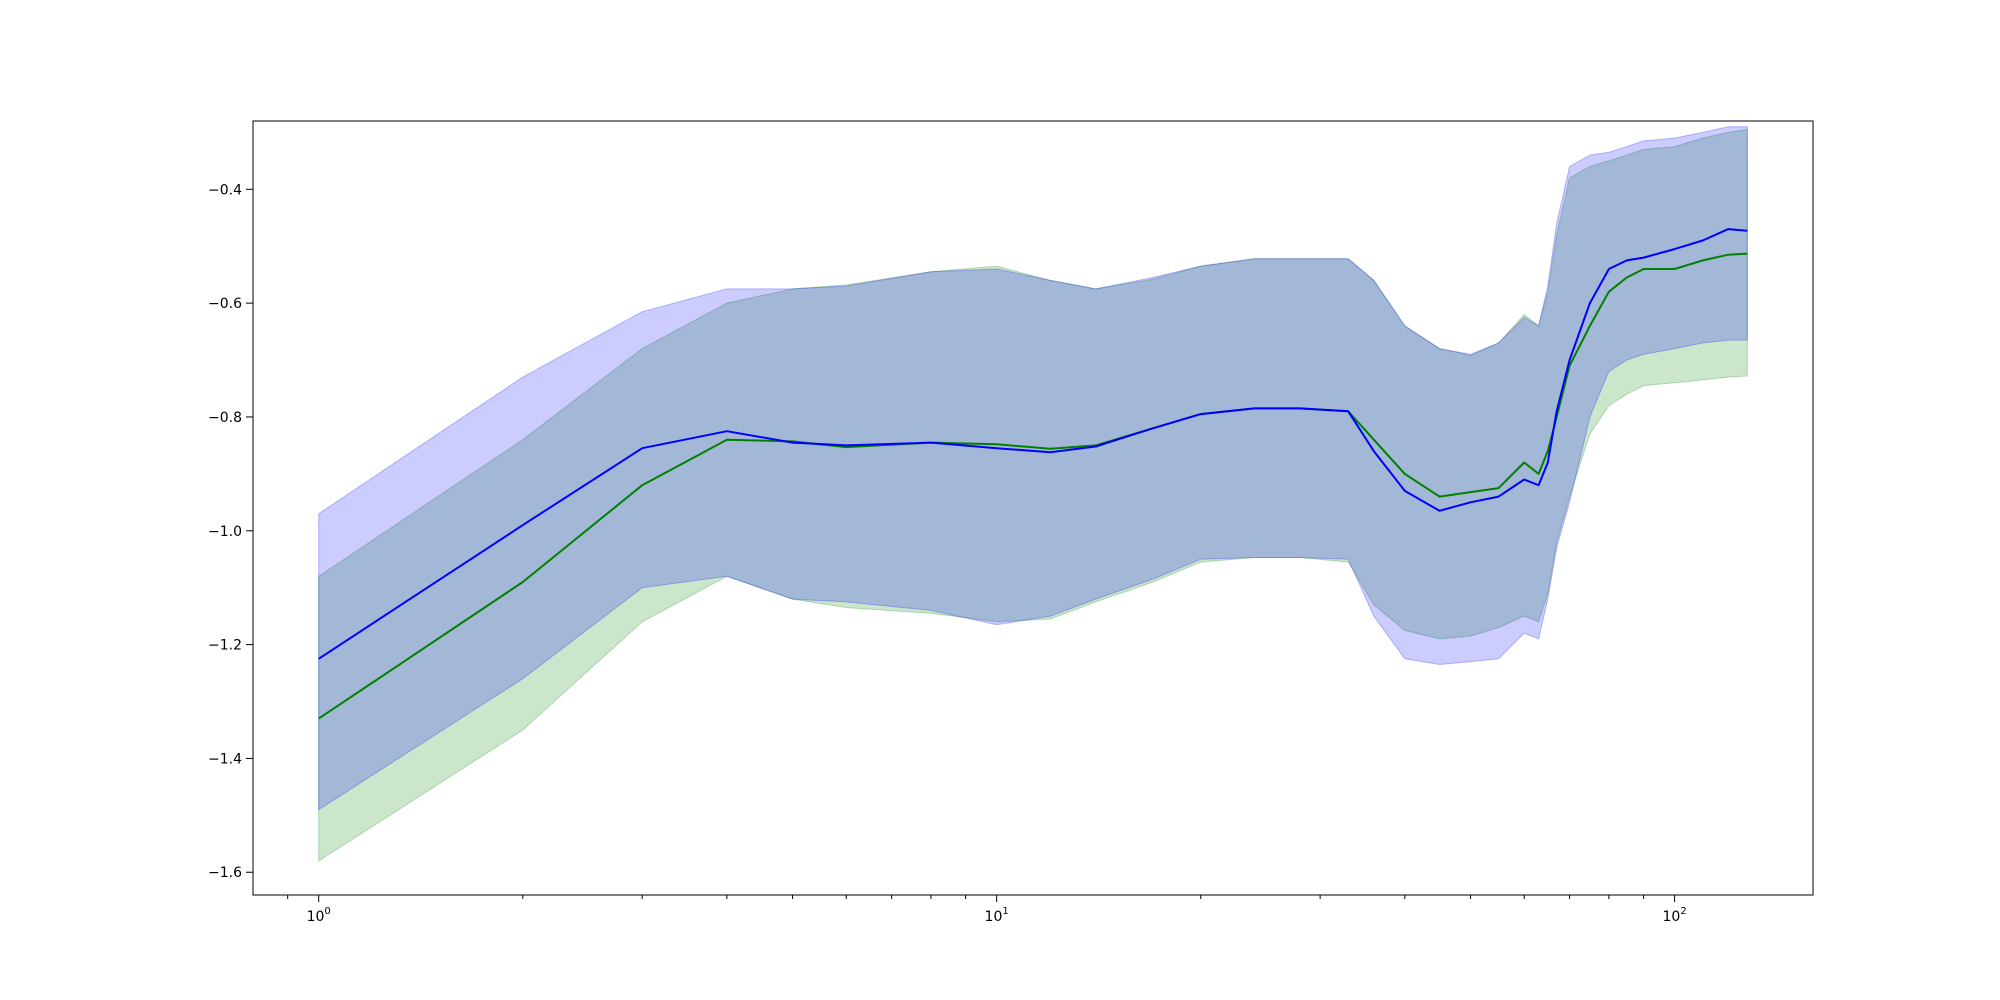 Image resolution: width=2000 pixels, height=1000 pixels. What do you see at coordinates (997, 915) in the screenshot?
I see `x-tick-label: 10¹` at bounding box center [997, 915].